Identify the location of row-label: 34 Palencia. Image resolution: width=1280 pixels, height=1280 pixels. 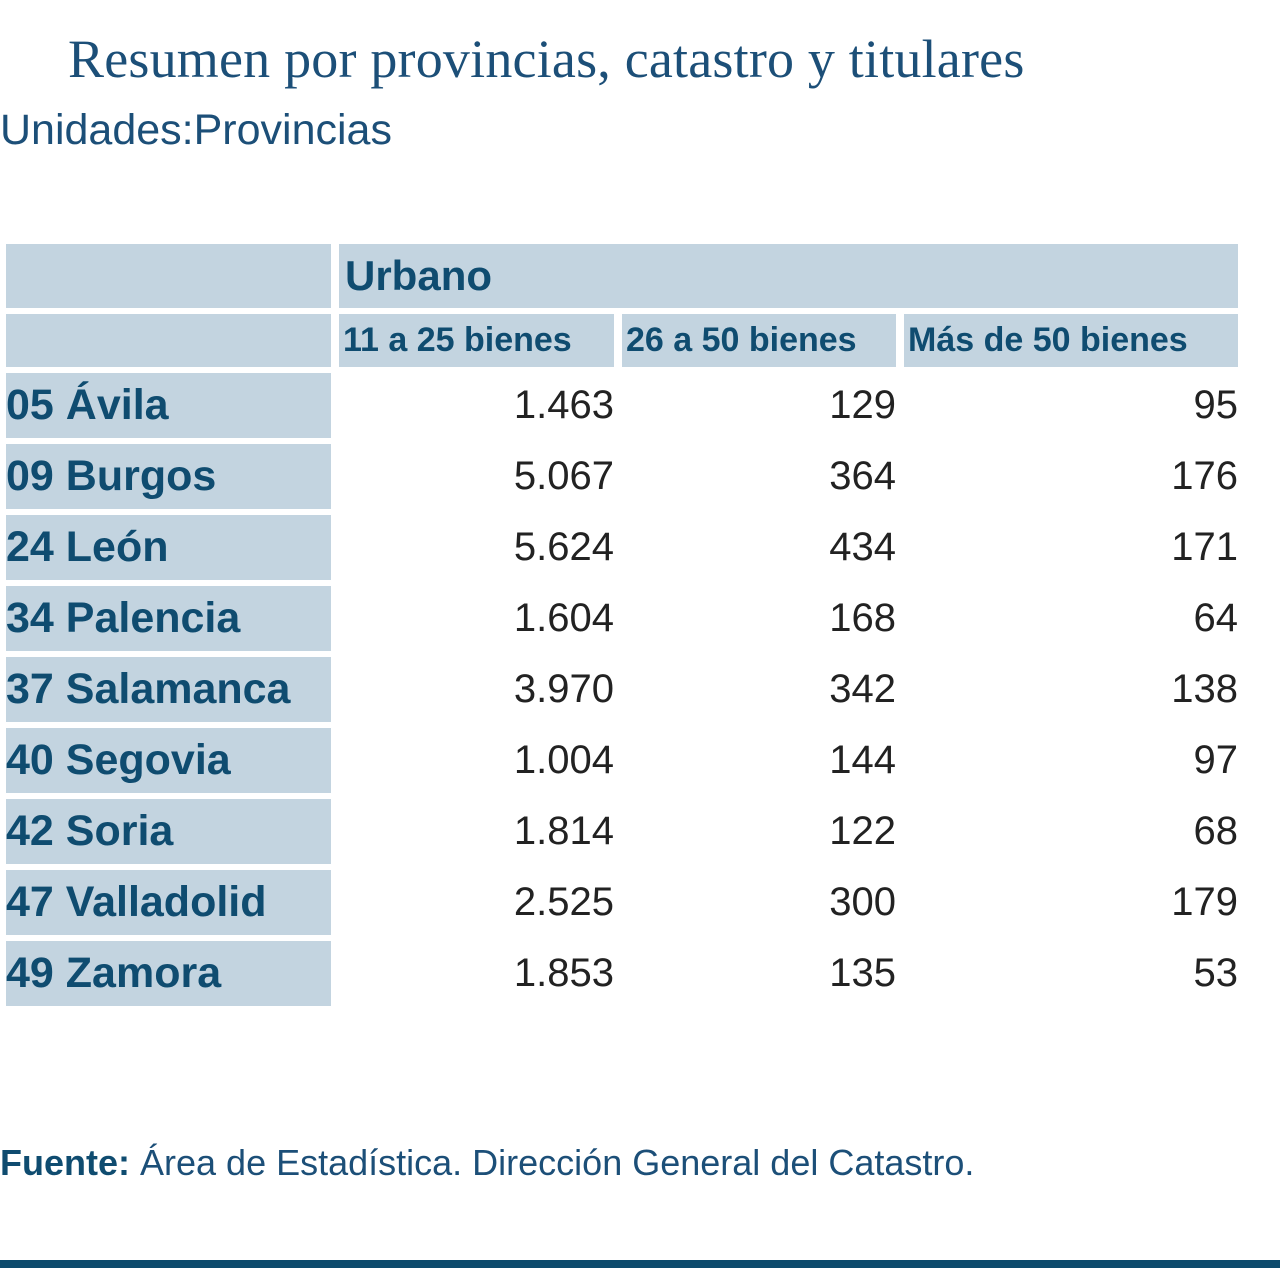
(168, 618).